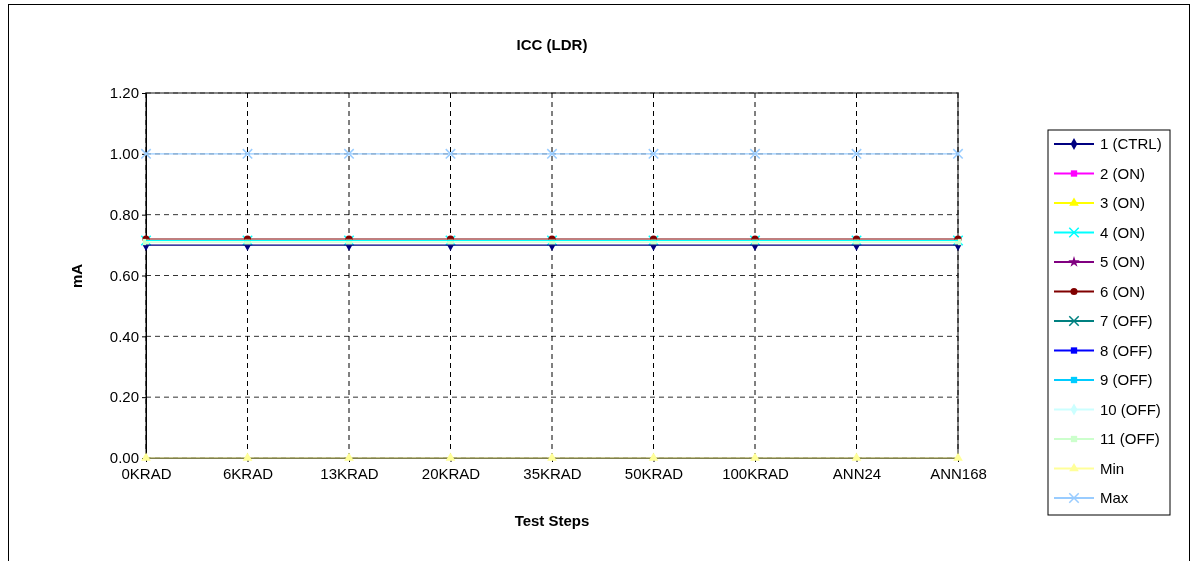 The width and height of the screenshot is (1200, 561). Describe the element at coordinates (124, 154) in the screenshot. I see `y-tick-label: 1.00` at that location.